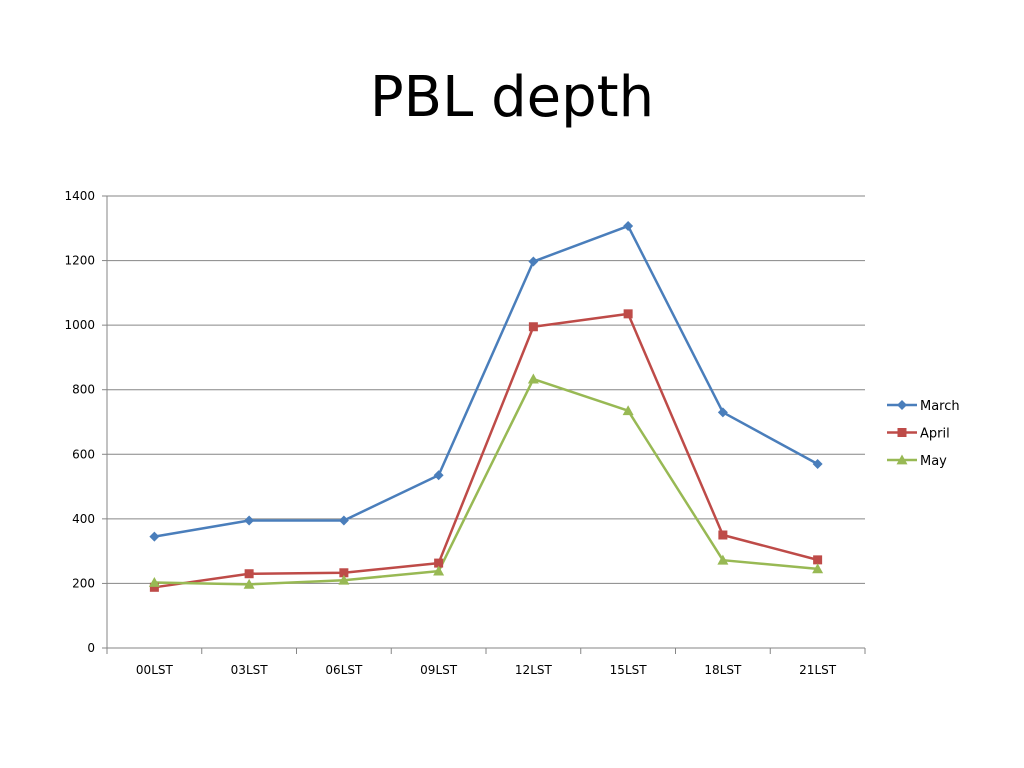  Describe the element at coordinates (933, 461) in the screenshot. I see `legend-label-may: May` at that location.